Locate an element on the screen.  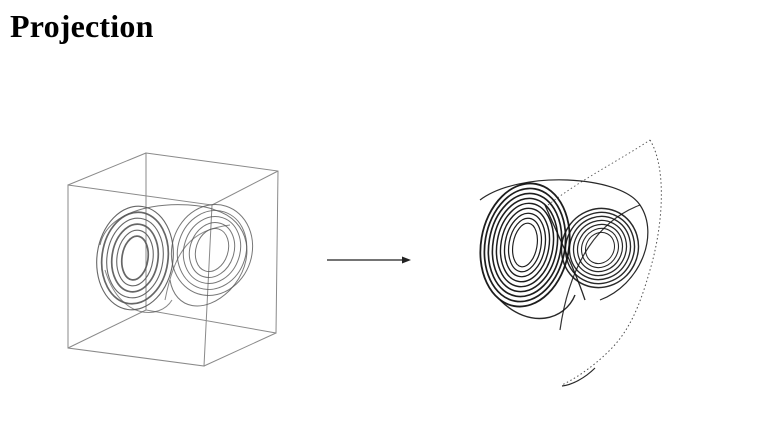
butterfly-attractor-3d is located at coordinates (175, 258).